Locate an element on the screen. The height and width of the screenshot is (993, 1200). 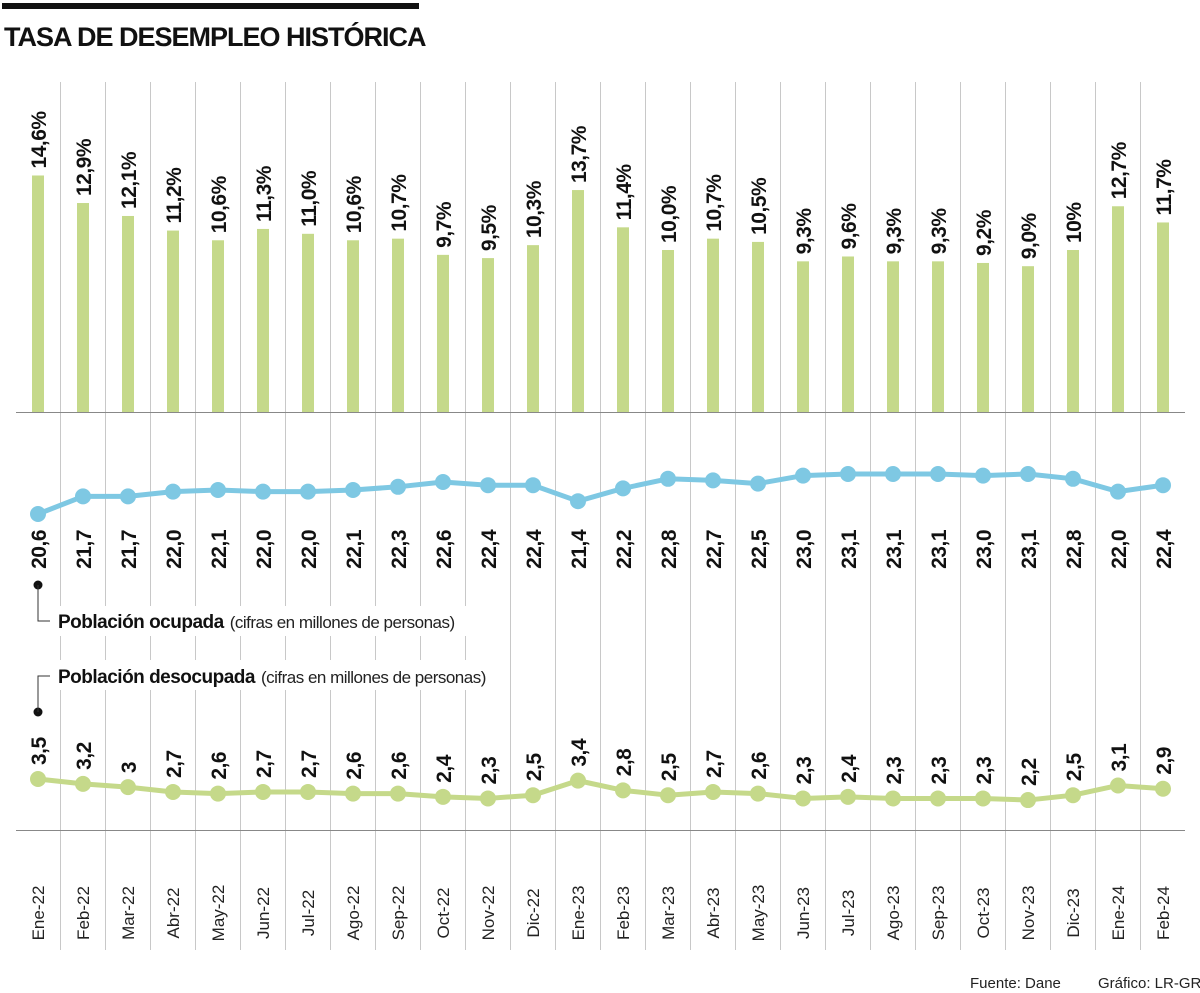
bar-label: 11,0% is located at coordinates (309, 198).